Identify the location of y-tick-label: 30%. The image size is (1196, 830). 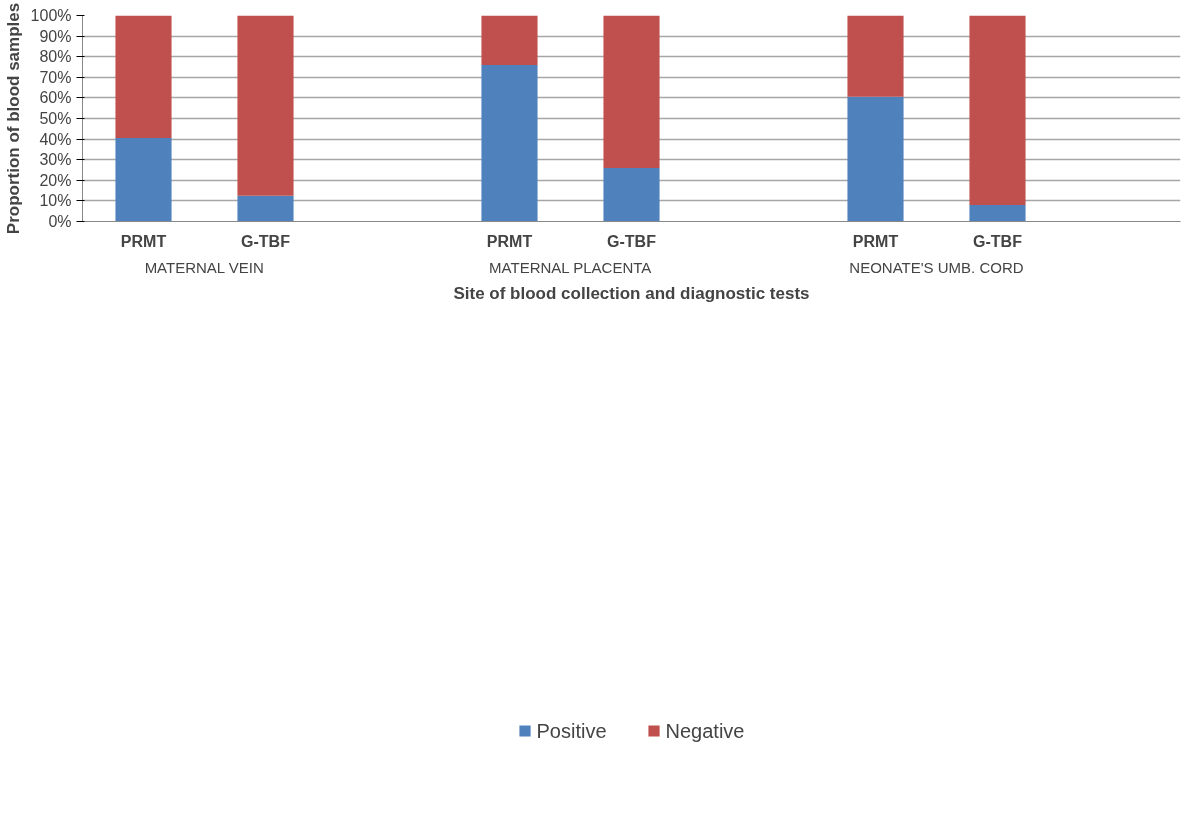
(55, 160).